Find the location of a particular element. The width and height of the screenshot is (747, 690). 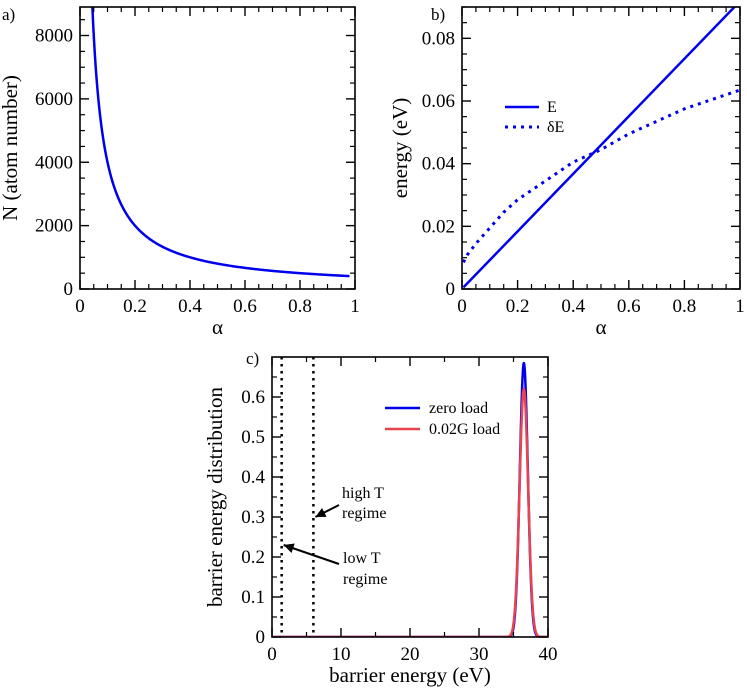

series-group is located at coordinates (220, 142).